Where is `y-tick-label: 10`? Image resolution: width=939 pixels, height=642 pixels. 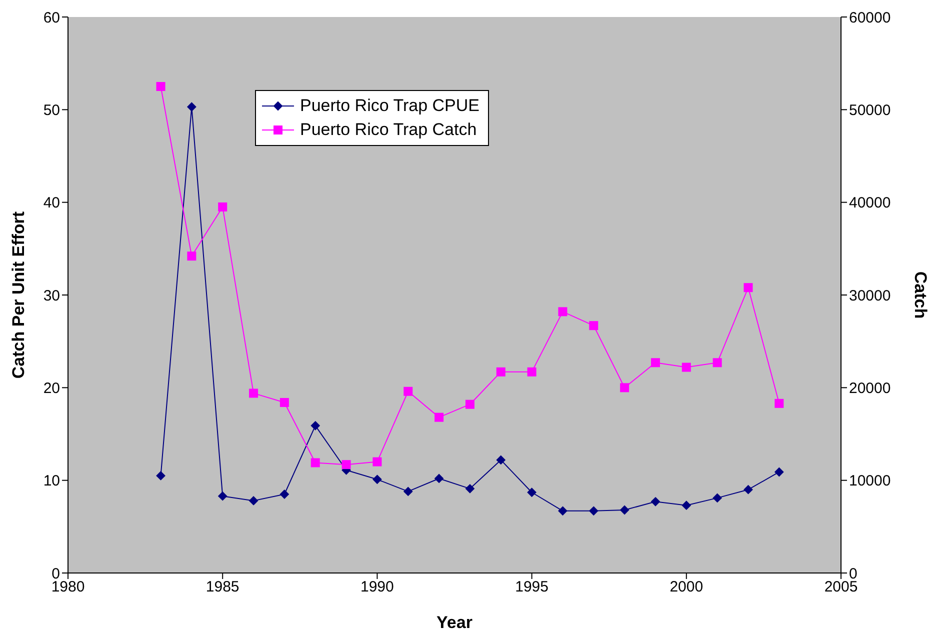
y-tick-label: 10 is located at coordinates (51, 481).